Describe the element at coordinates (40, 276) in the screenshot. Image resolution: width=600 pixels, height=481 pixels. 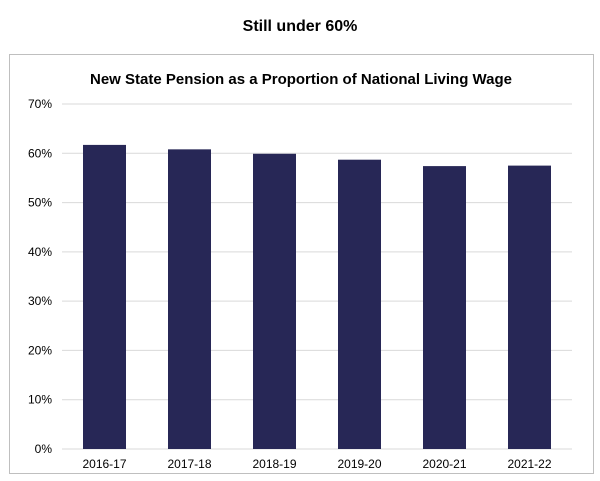
I see `y-axis-ticks: 0% 10% 20% 30% 40% 50% 60% 70%` at that location.